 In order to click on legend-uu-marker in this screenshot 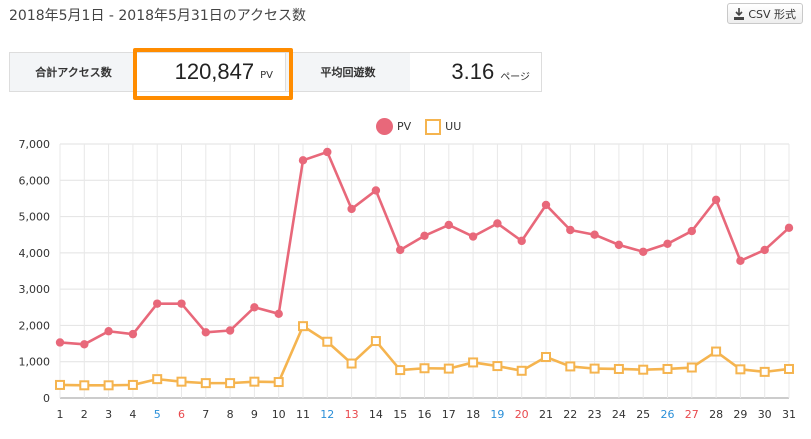, I will do `click(433, 126)`.